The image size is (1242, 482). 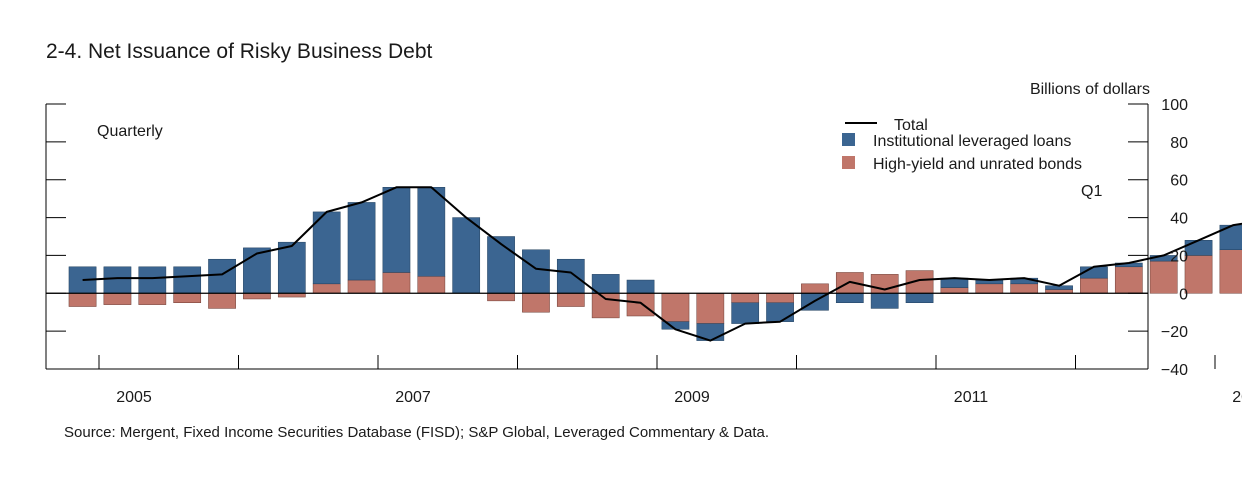 What do you see at coordinates (1174, 332) in the screenshot?
I see `y-tick-label: −20` at bounding box center [1174, 332].